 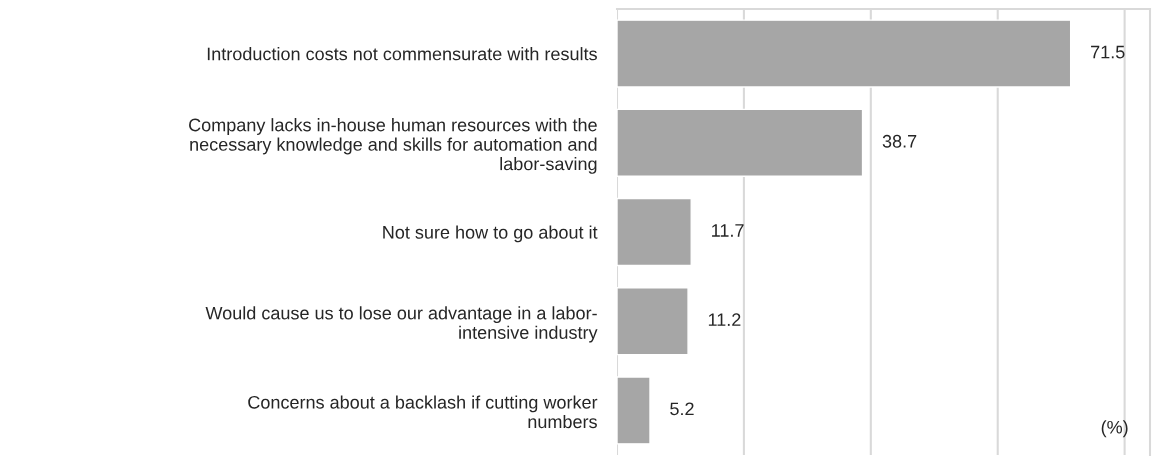 What do you see at coordinates (1108, 52) in the screenshot?
I see `data-label: 71.5` at bounding box center [1108, 52].